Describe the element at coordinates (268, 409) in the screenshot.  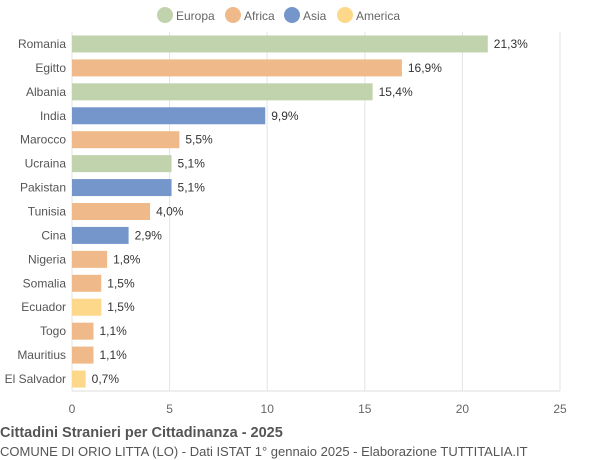
I see `x-tick-label: 10` at that location.